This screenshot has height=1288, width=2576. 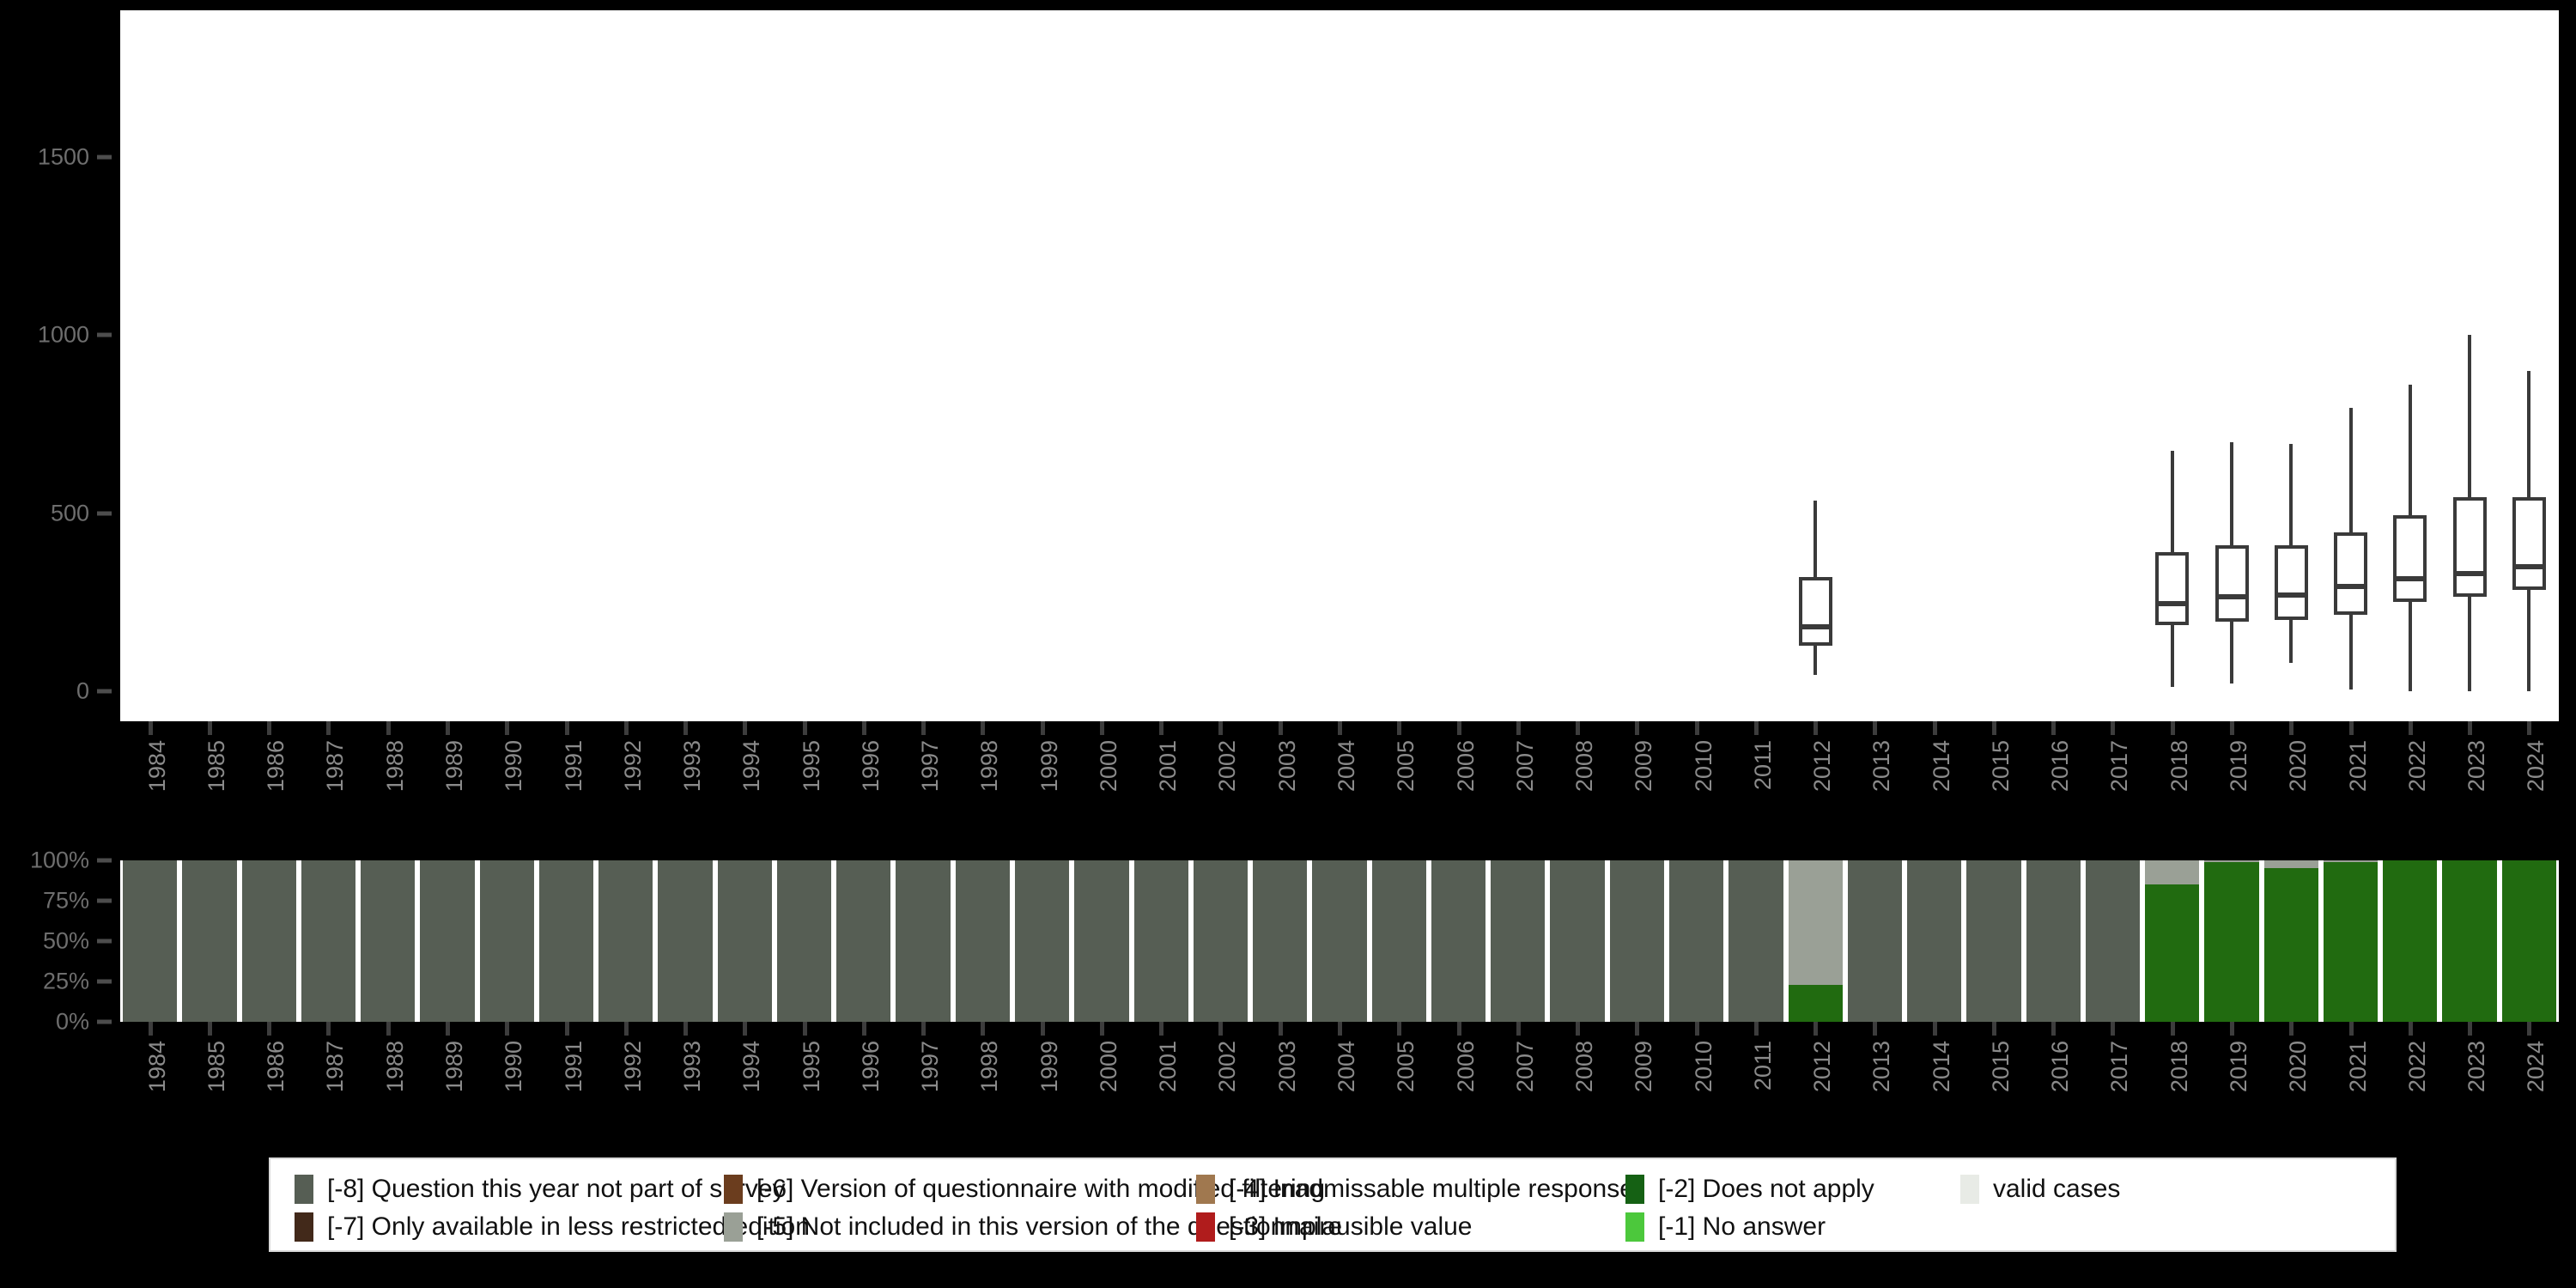 What do you see at coordinates (216, 766) in the screenshot?
I see `year-tick-label: 1985` at bounding box center [216, 766].